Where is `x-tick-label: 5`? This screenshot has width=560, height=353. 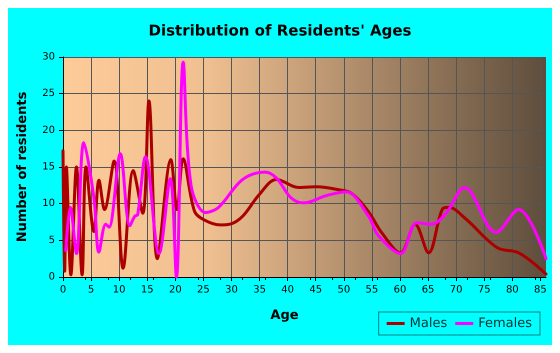
x-tick-label: 5 is located at coordinates (91, 290).